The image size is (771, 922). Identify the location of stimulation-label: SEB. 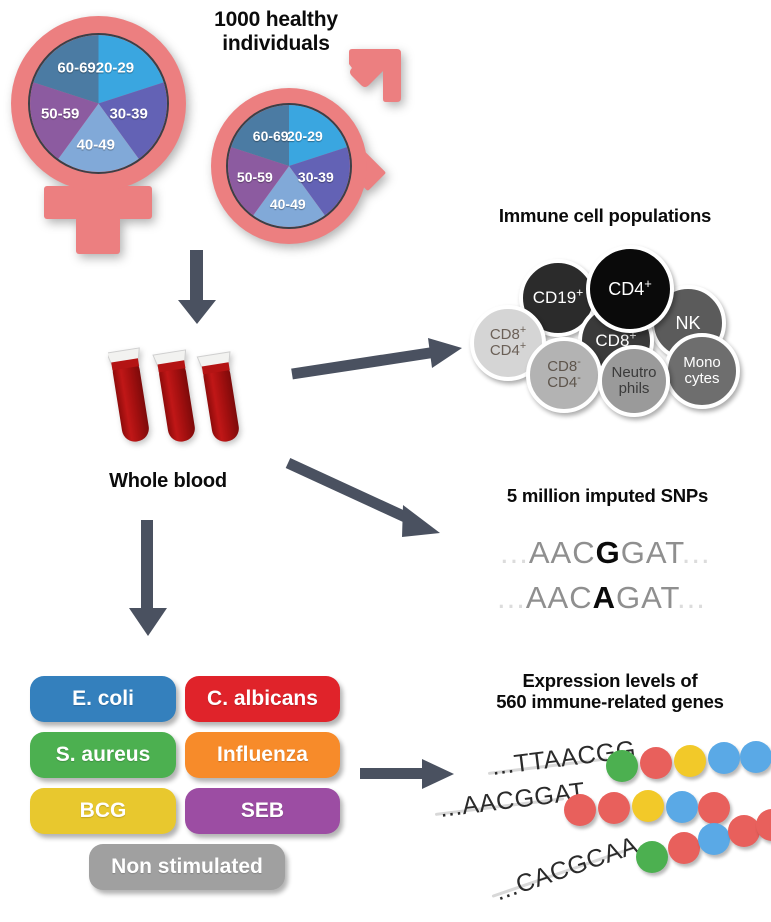
(262, 810).